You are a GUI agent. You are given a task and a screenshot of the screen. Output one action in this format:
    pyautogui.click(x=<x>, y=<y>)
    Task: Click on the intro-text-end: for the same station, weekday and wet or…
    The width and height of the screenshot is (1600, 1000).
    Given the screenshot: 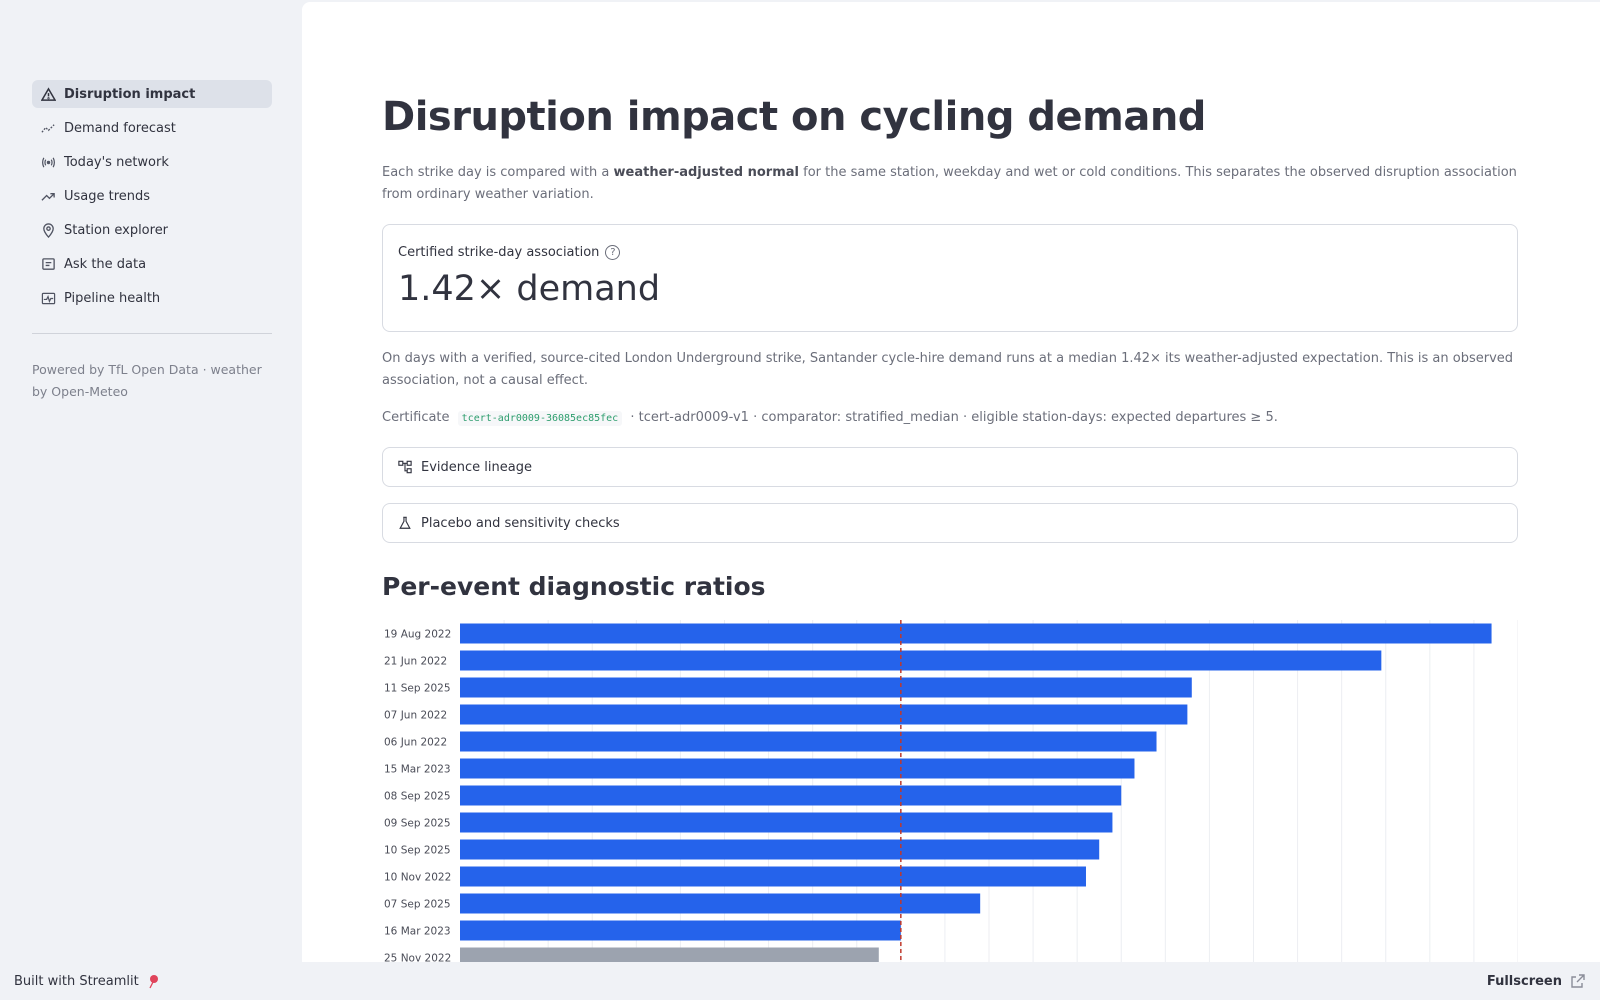 What is the action you would take?
    pyautogui.click(x=949, y=183)
    